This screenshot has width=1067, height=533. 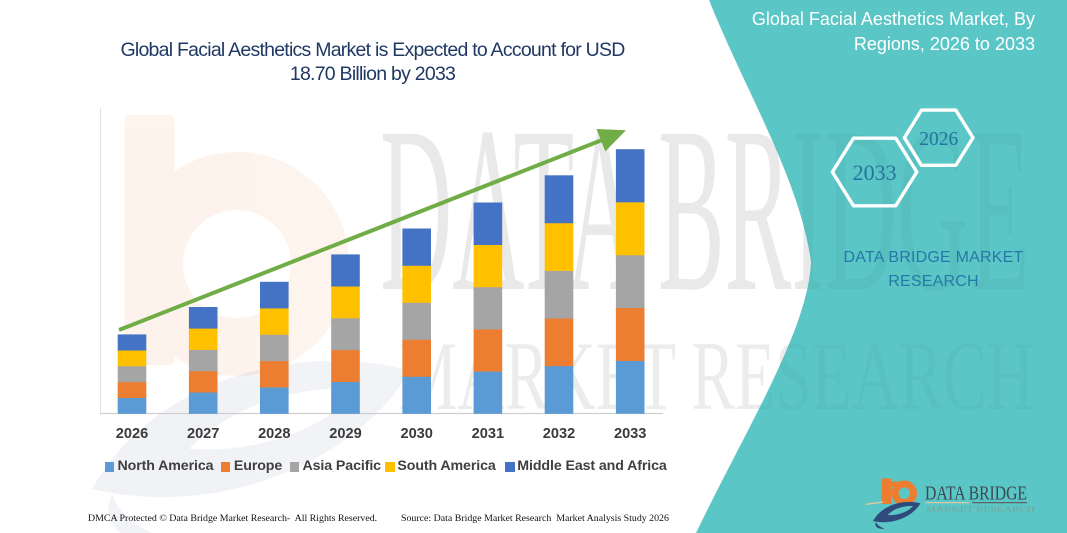 What do you see at coordinates (976, 494) in the screenshot?
I see `svg-text: DATA BRIDGE` at bounding box center [976, 494].